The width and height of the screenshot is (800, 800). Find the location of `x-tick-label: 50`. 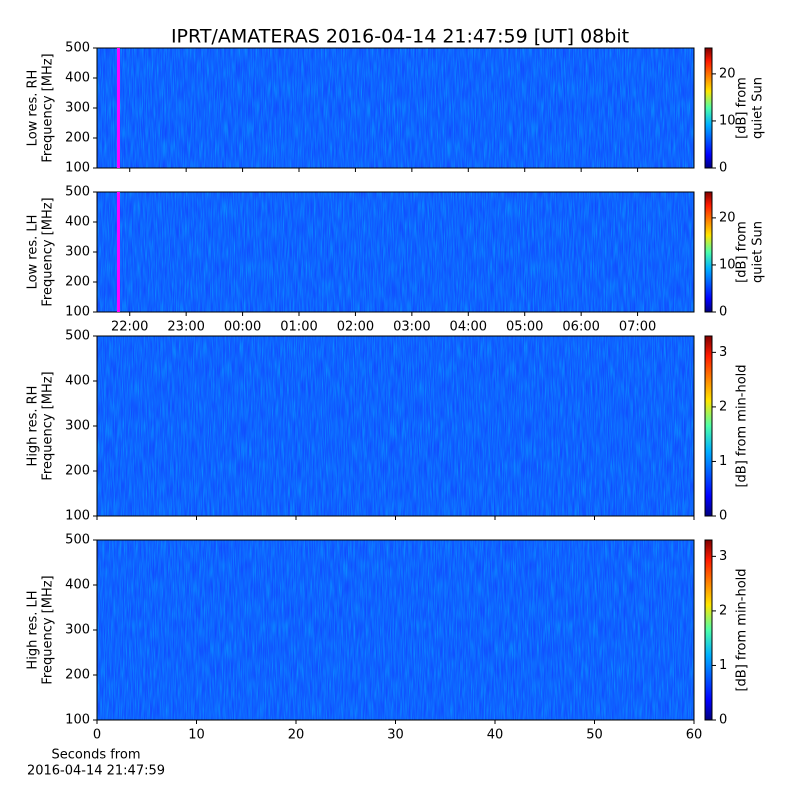

x-tick-label: 50 is located at coordinates (594, 735).